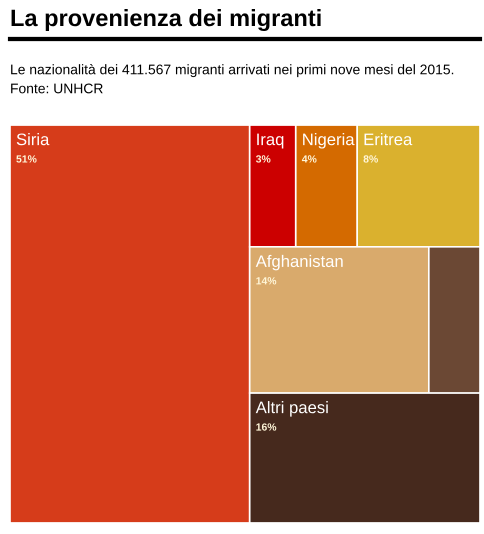 The image size is (484, 534). Describe the element at coordinates (292, 409) in the screenshot. I see `category-label: Altri paesi` at that location.